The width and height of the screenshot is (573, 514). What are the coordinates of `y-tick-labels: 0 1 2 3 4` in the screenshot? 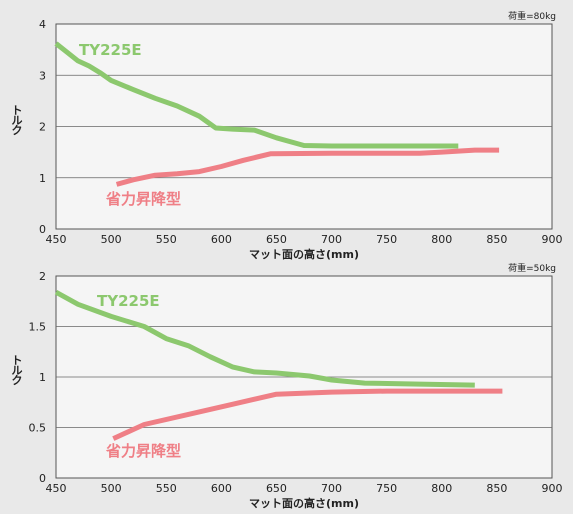 It's located at (42, 127).